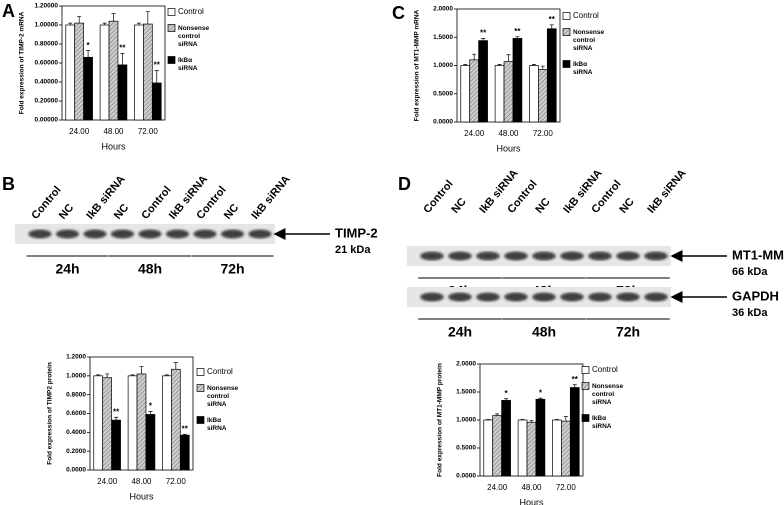 The height and width of the screenshot is (505, 784). Describe the element at coordinates (47, 120) in the screenshot. I see `y-tick-label: 0.00000` at that location.